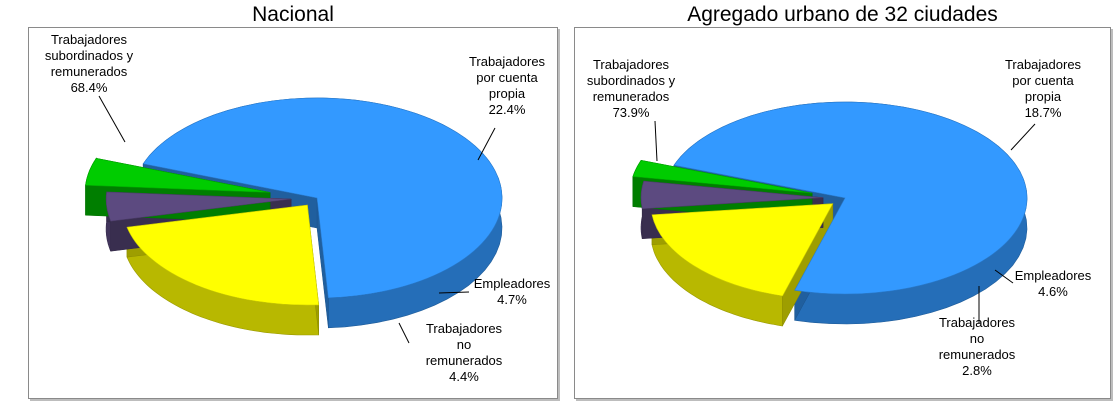 The height and width of the screenshot is (406, 1115). I want to click on slice-label-no-remunerados: Trabajadores no remunerados 4.4%, so click(464, 352).